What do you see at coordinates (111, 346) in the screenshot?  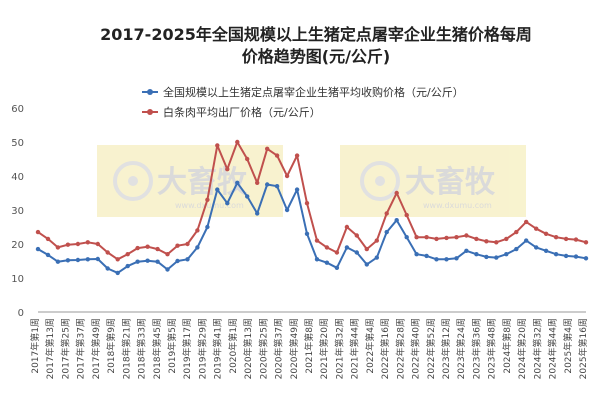 I see `x-tick-label: 2018年第9周` at bounding box center [111, 346].